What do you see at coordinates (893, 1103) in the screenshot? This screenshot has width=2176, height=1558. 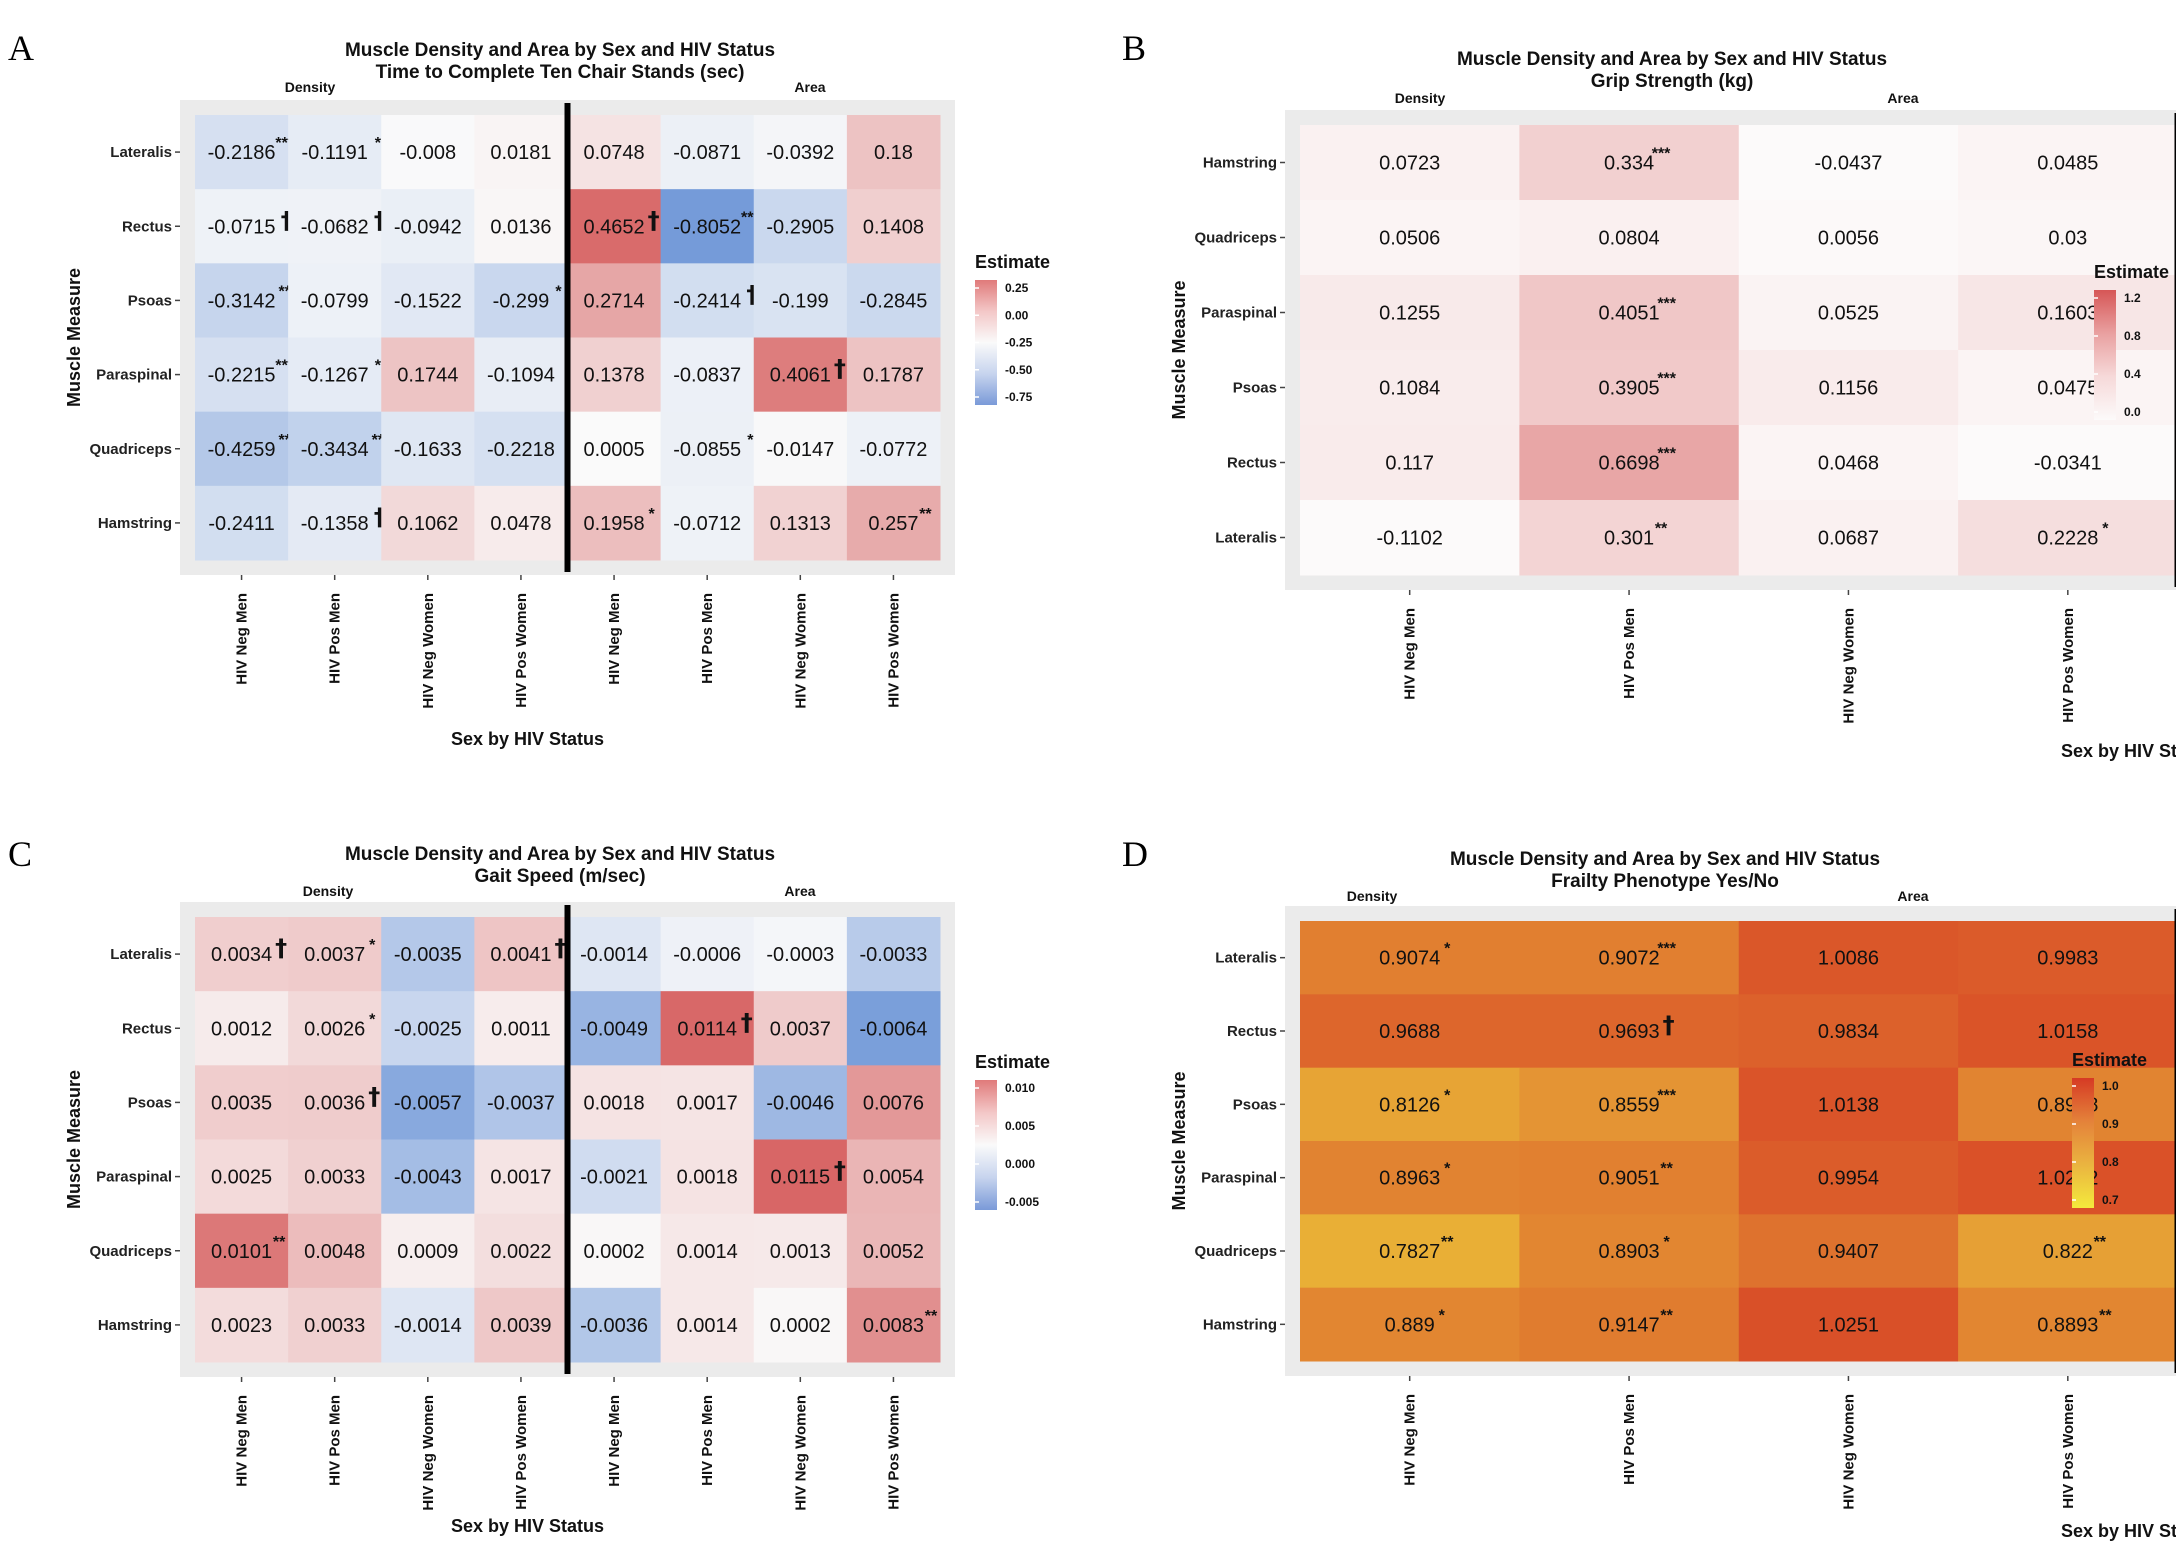 I see `cell-value: 0.0076` at bounding box center [893, 1103].